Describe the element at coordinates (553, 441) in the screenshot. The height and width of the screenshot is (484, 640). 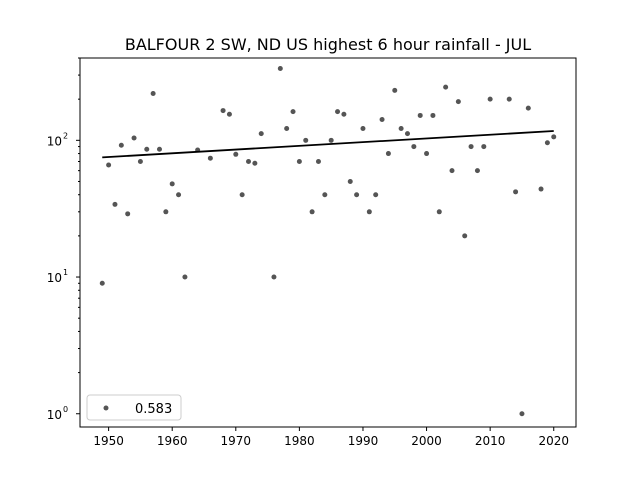
I see `x-tick-label: 2020` at that location.